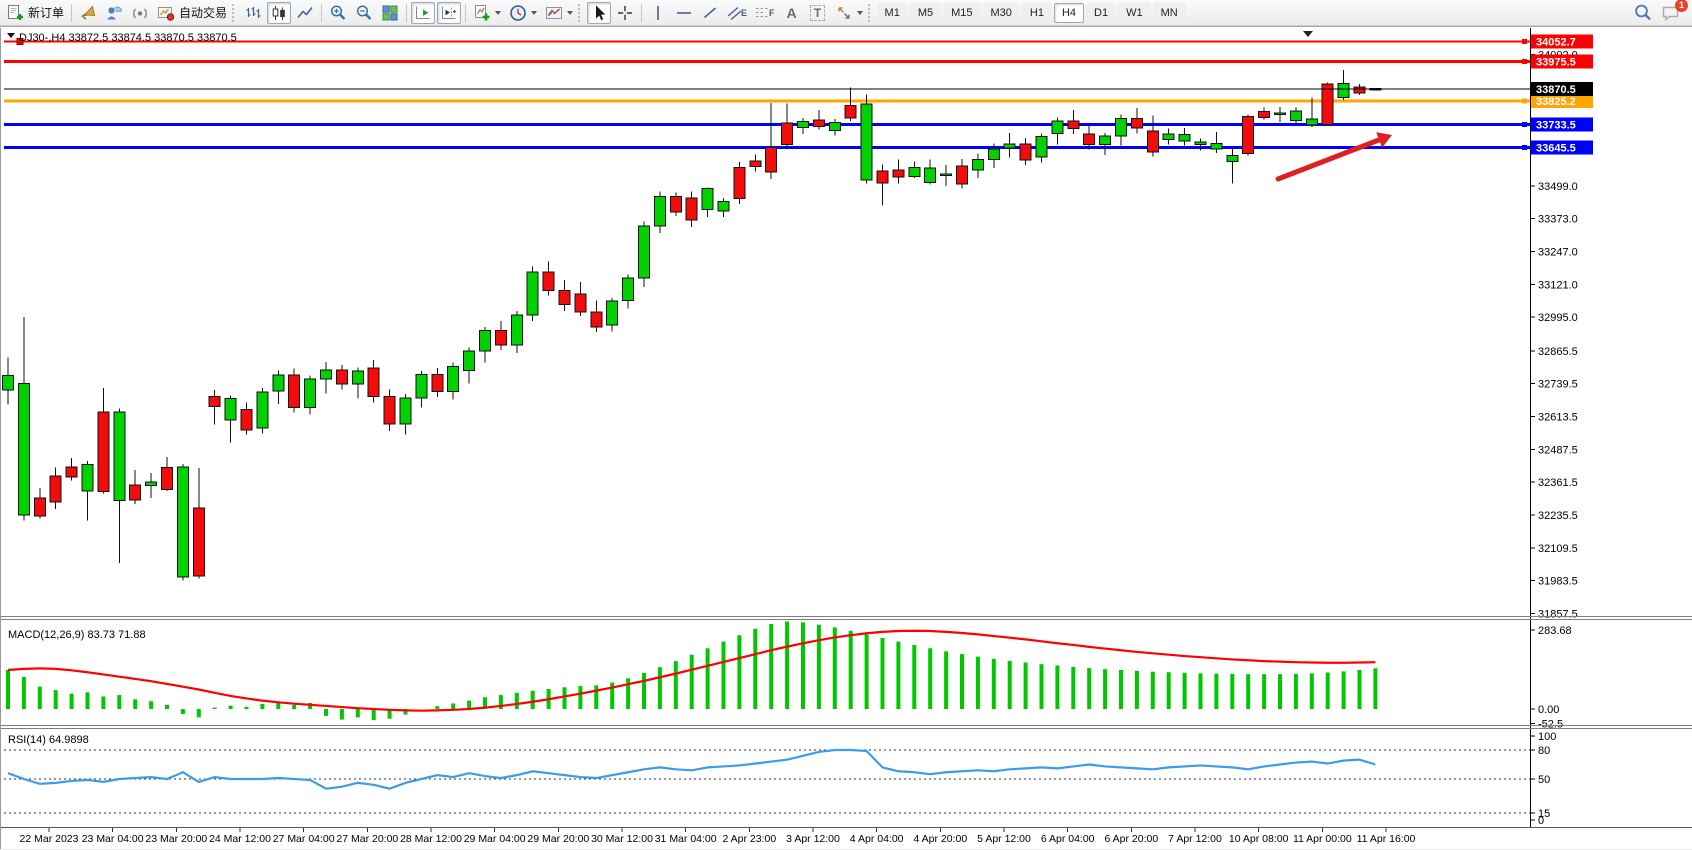 The height and width of the screenshot is (850, 1692). I want to click on clock-icon, so click(518, 13).